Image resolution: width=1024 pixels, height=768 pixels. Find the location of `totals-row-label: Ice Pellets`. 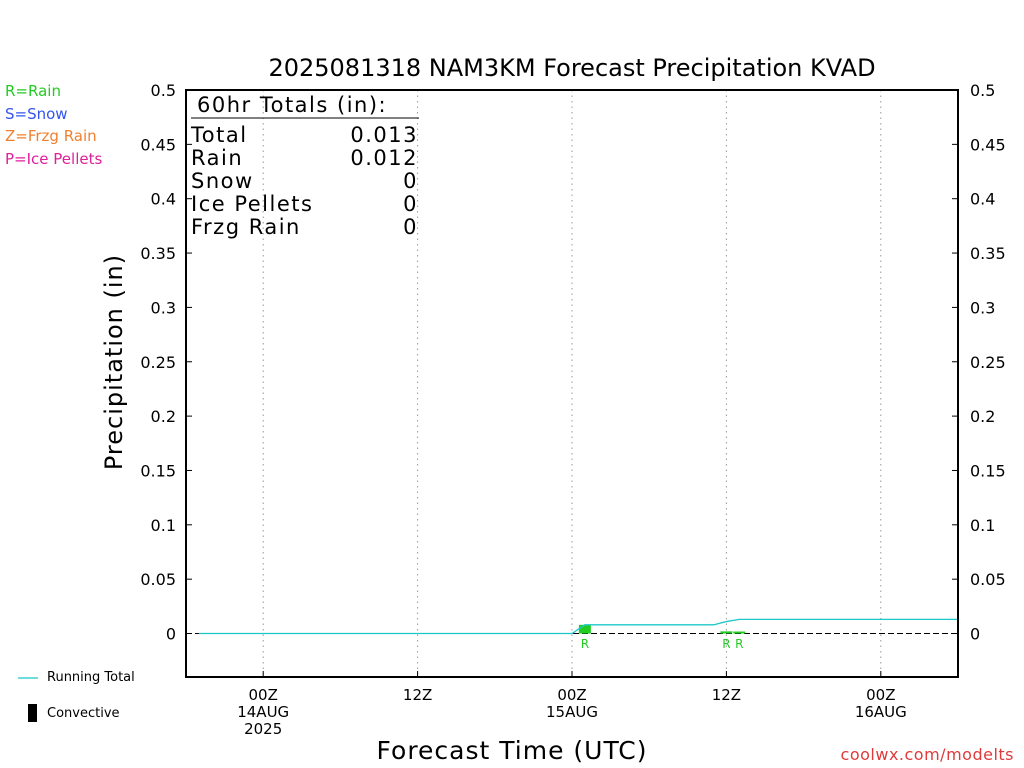

totals-row-label: Ice Pellets is located at coordinates (252, 204).